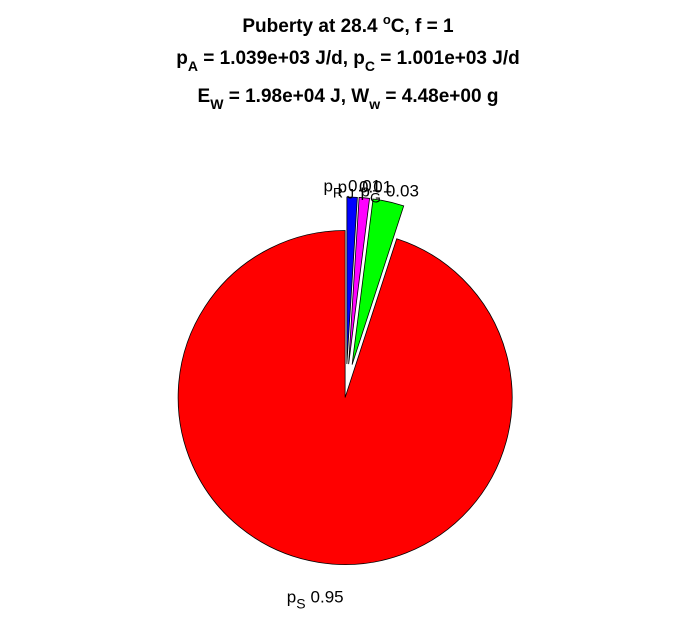  What do you see at coordinates (374, 104) in the screenshot?
I see `title-sub: w` at bounding box center [374, 104].